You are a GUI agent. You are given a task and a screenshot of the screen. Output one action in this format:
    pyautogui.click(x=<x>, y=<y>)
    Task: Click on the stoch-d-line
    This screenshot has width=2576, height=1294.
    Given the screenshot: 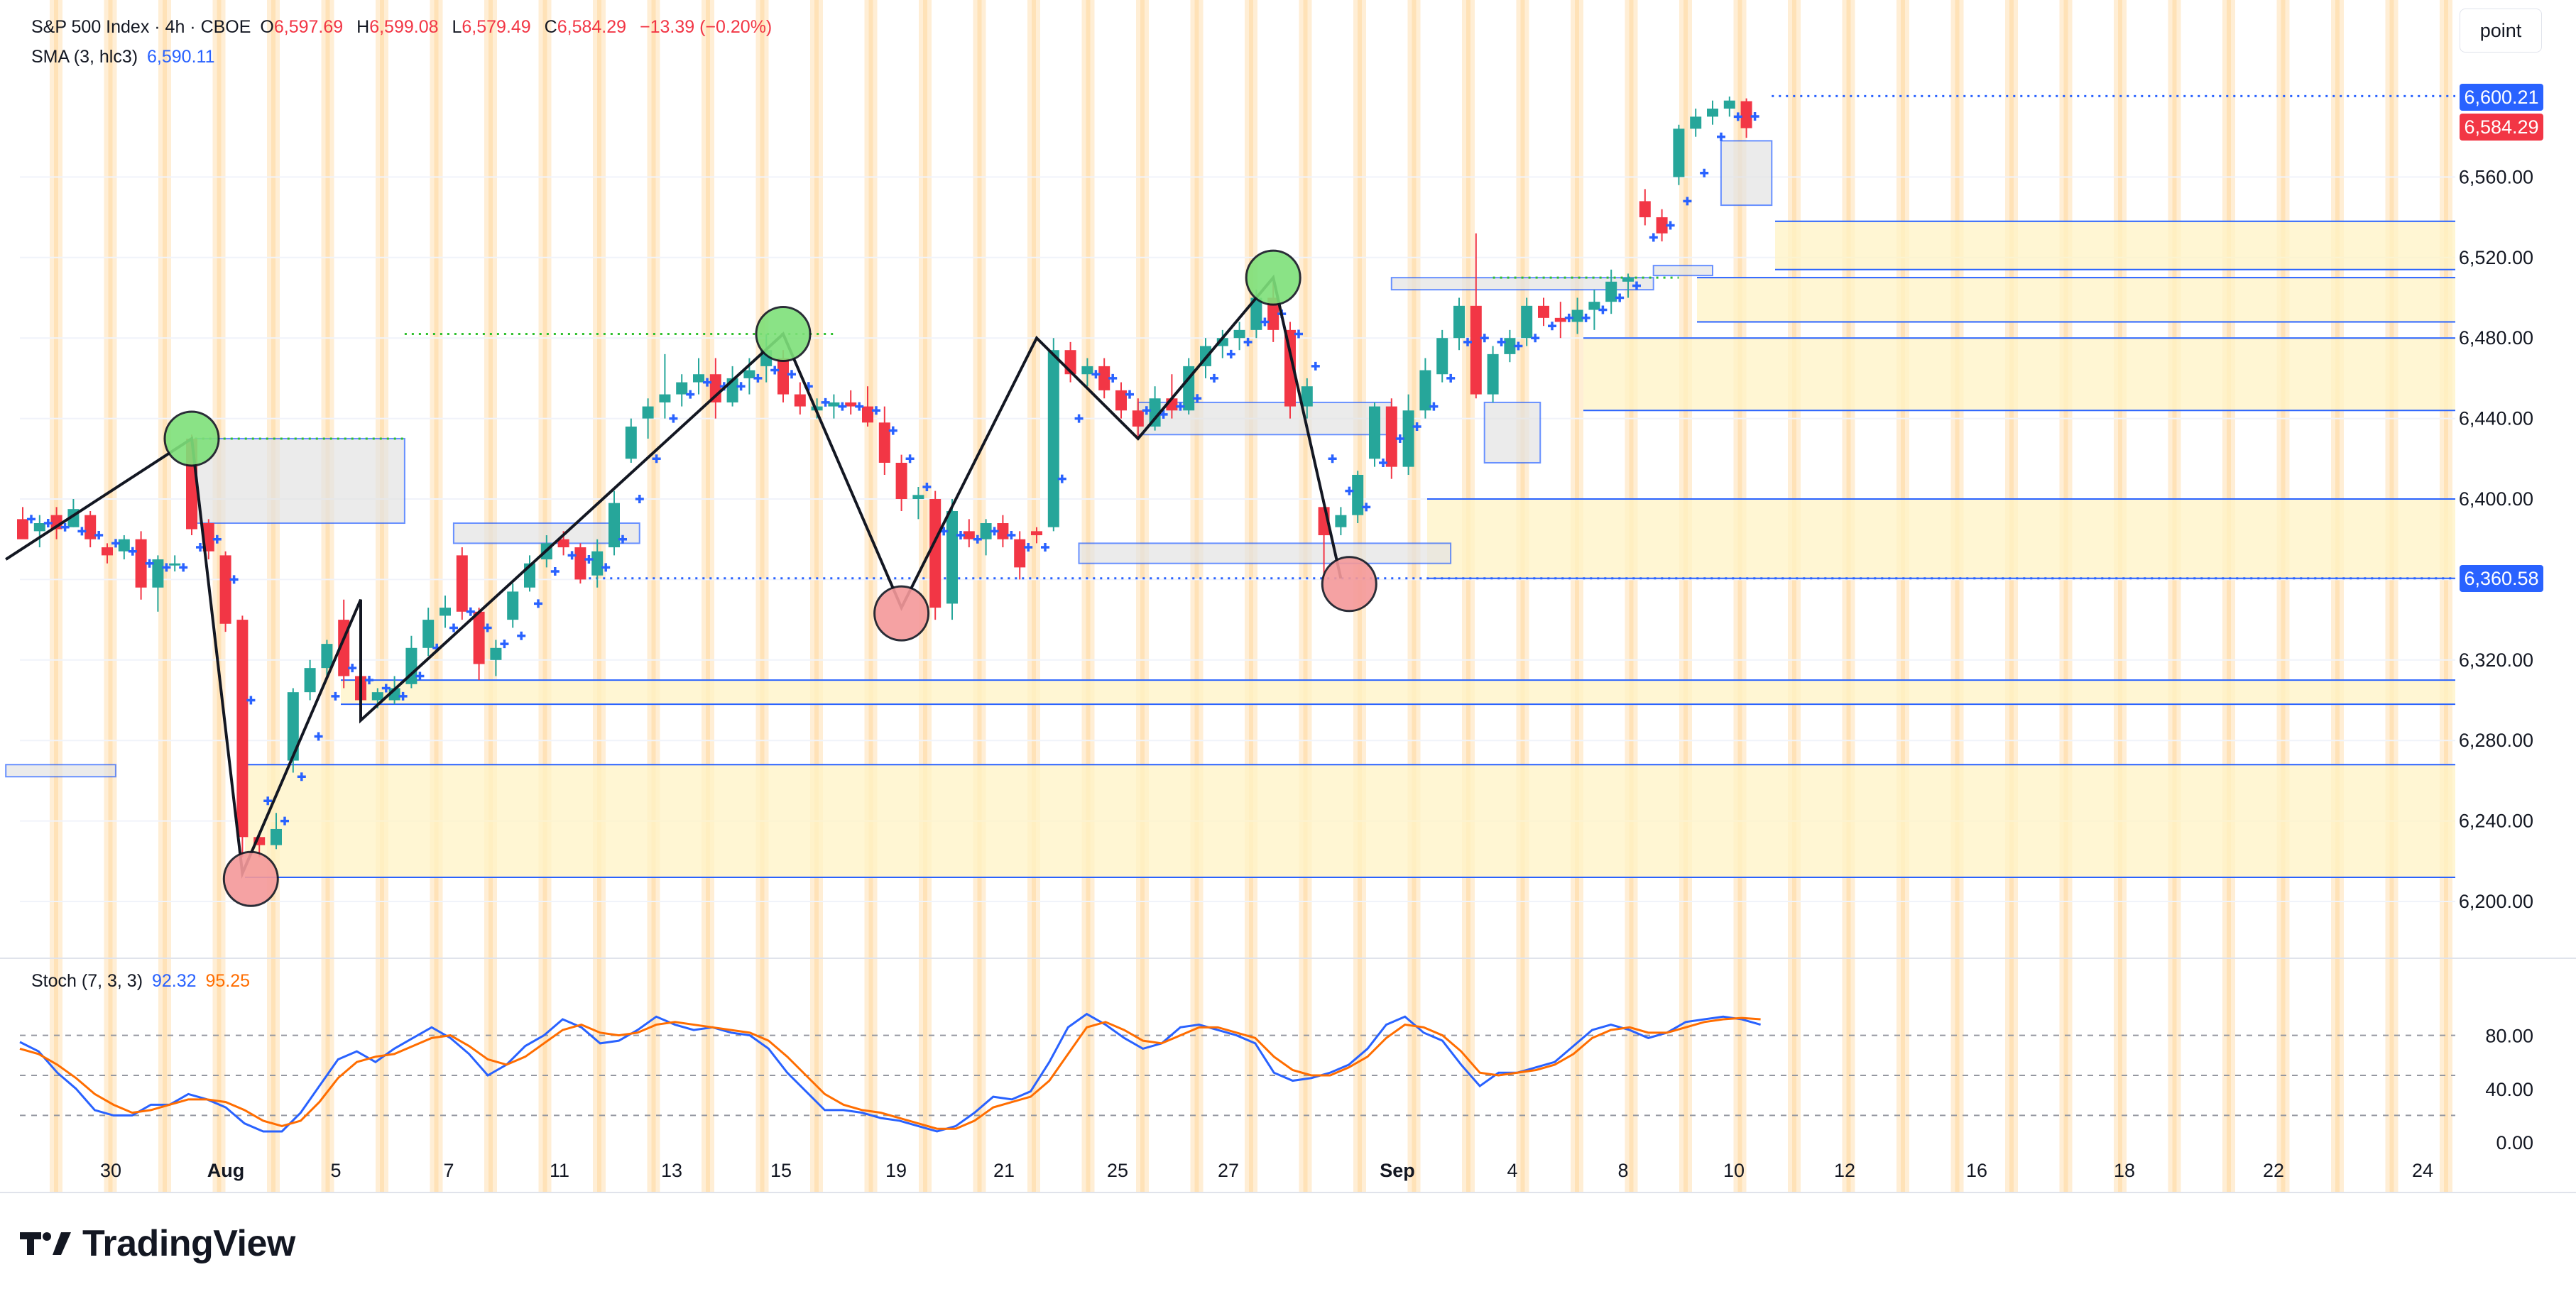 What is the action you would take?
    pyautogui.click(x=890, y=1073)
    